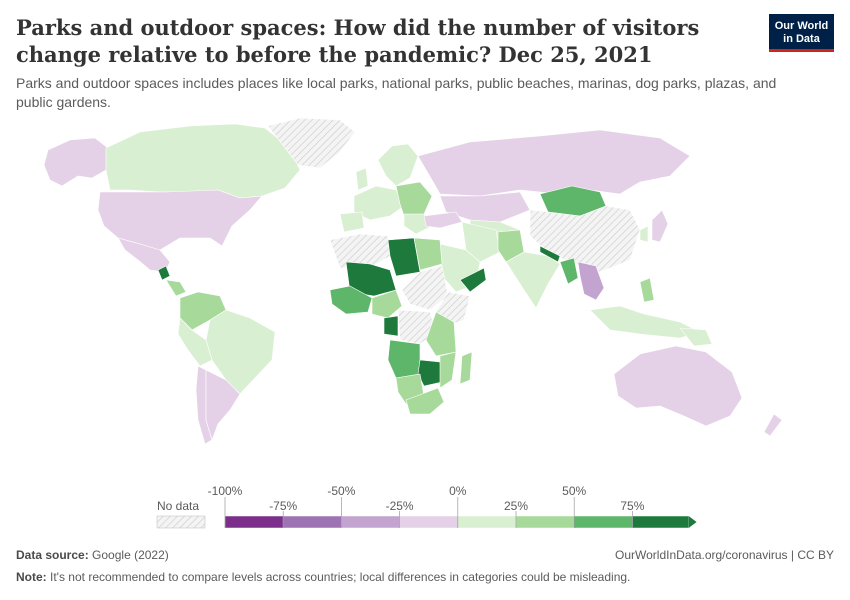  I want to click on region-uk, so click(362, 179).